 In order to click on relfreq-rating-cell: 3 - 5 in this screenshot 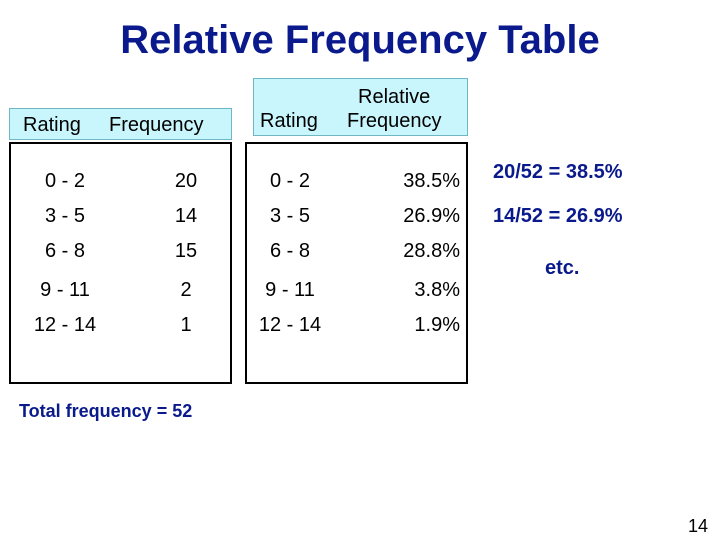, I will do `click(290, 216)`.